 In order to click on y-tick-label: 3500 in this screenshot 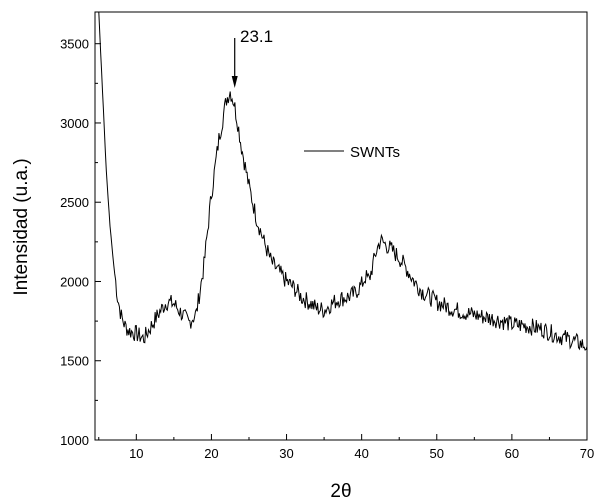, I will do `click(74, 44)`.